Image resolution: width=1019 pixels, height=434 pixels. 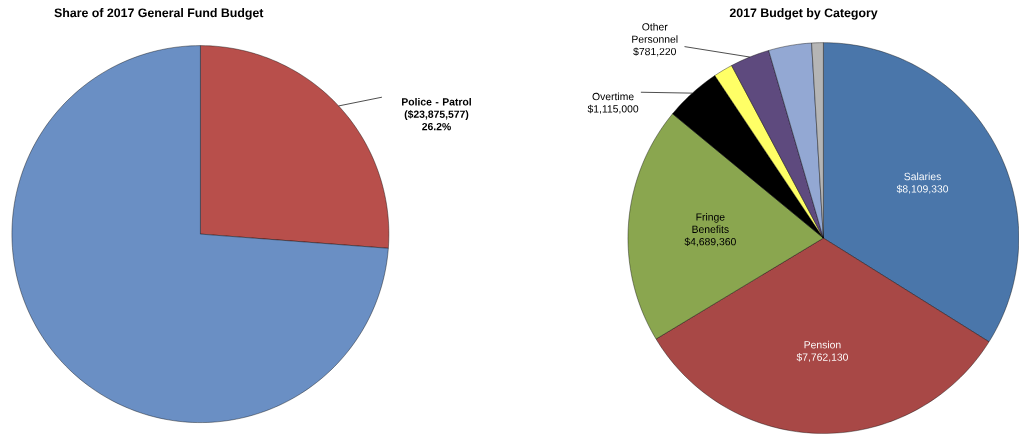 I want to click on slice-label: Overtime, so click(x=613, y=96).